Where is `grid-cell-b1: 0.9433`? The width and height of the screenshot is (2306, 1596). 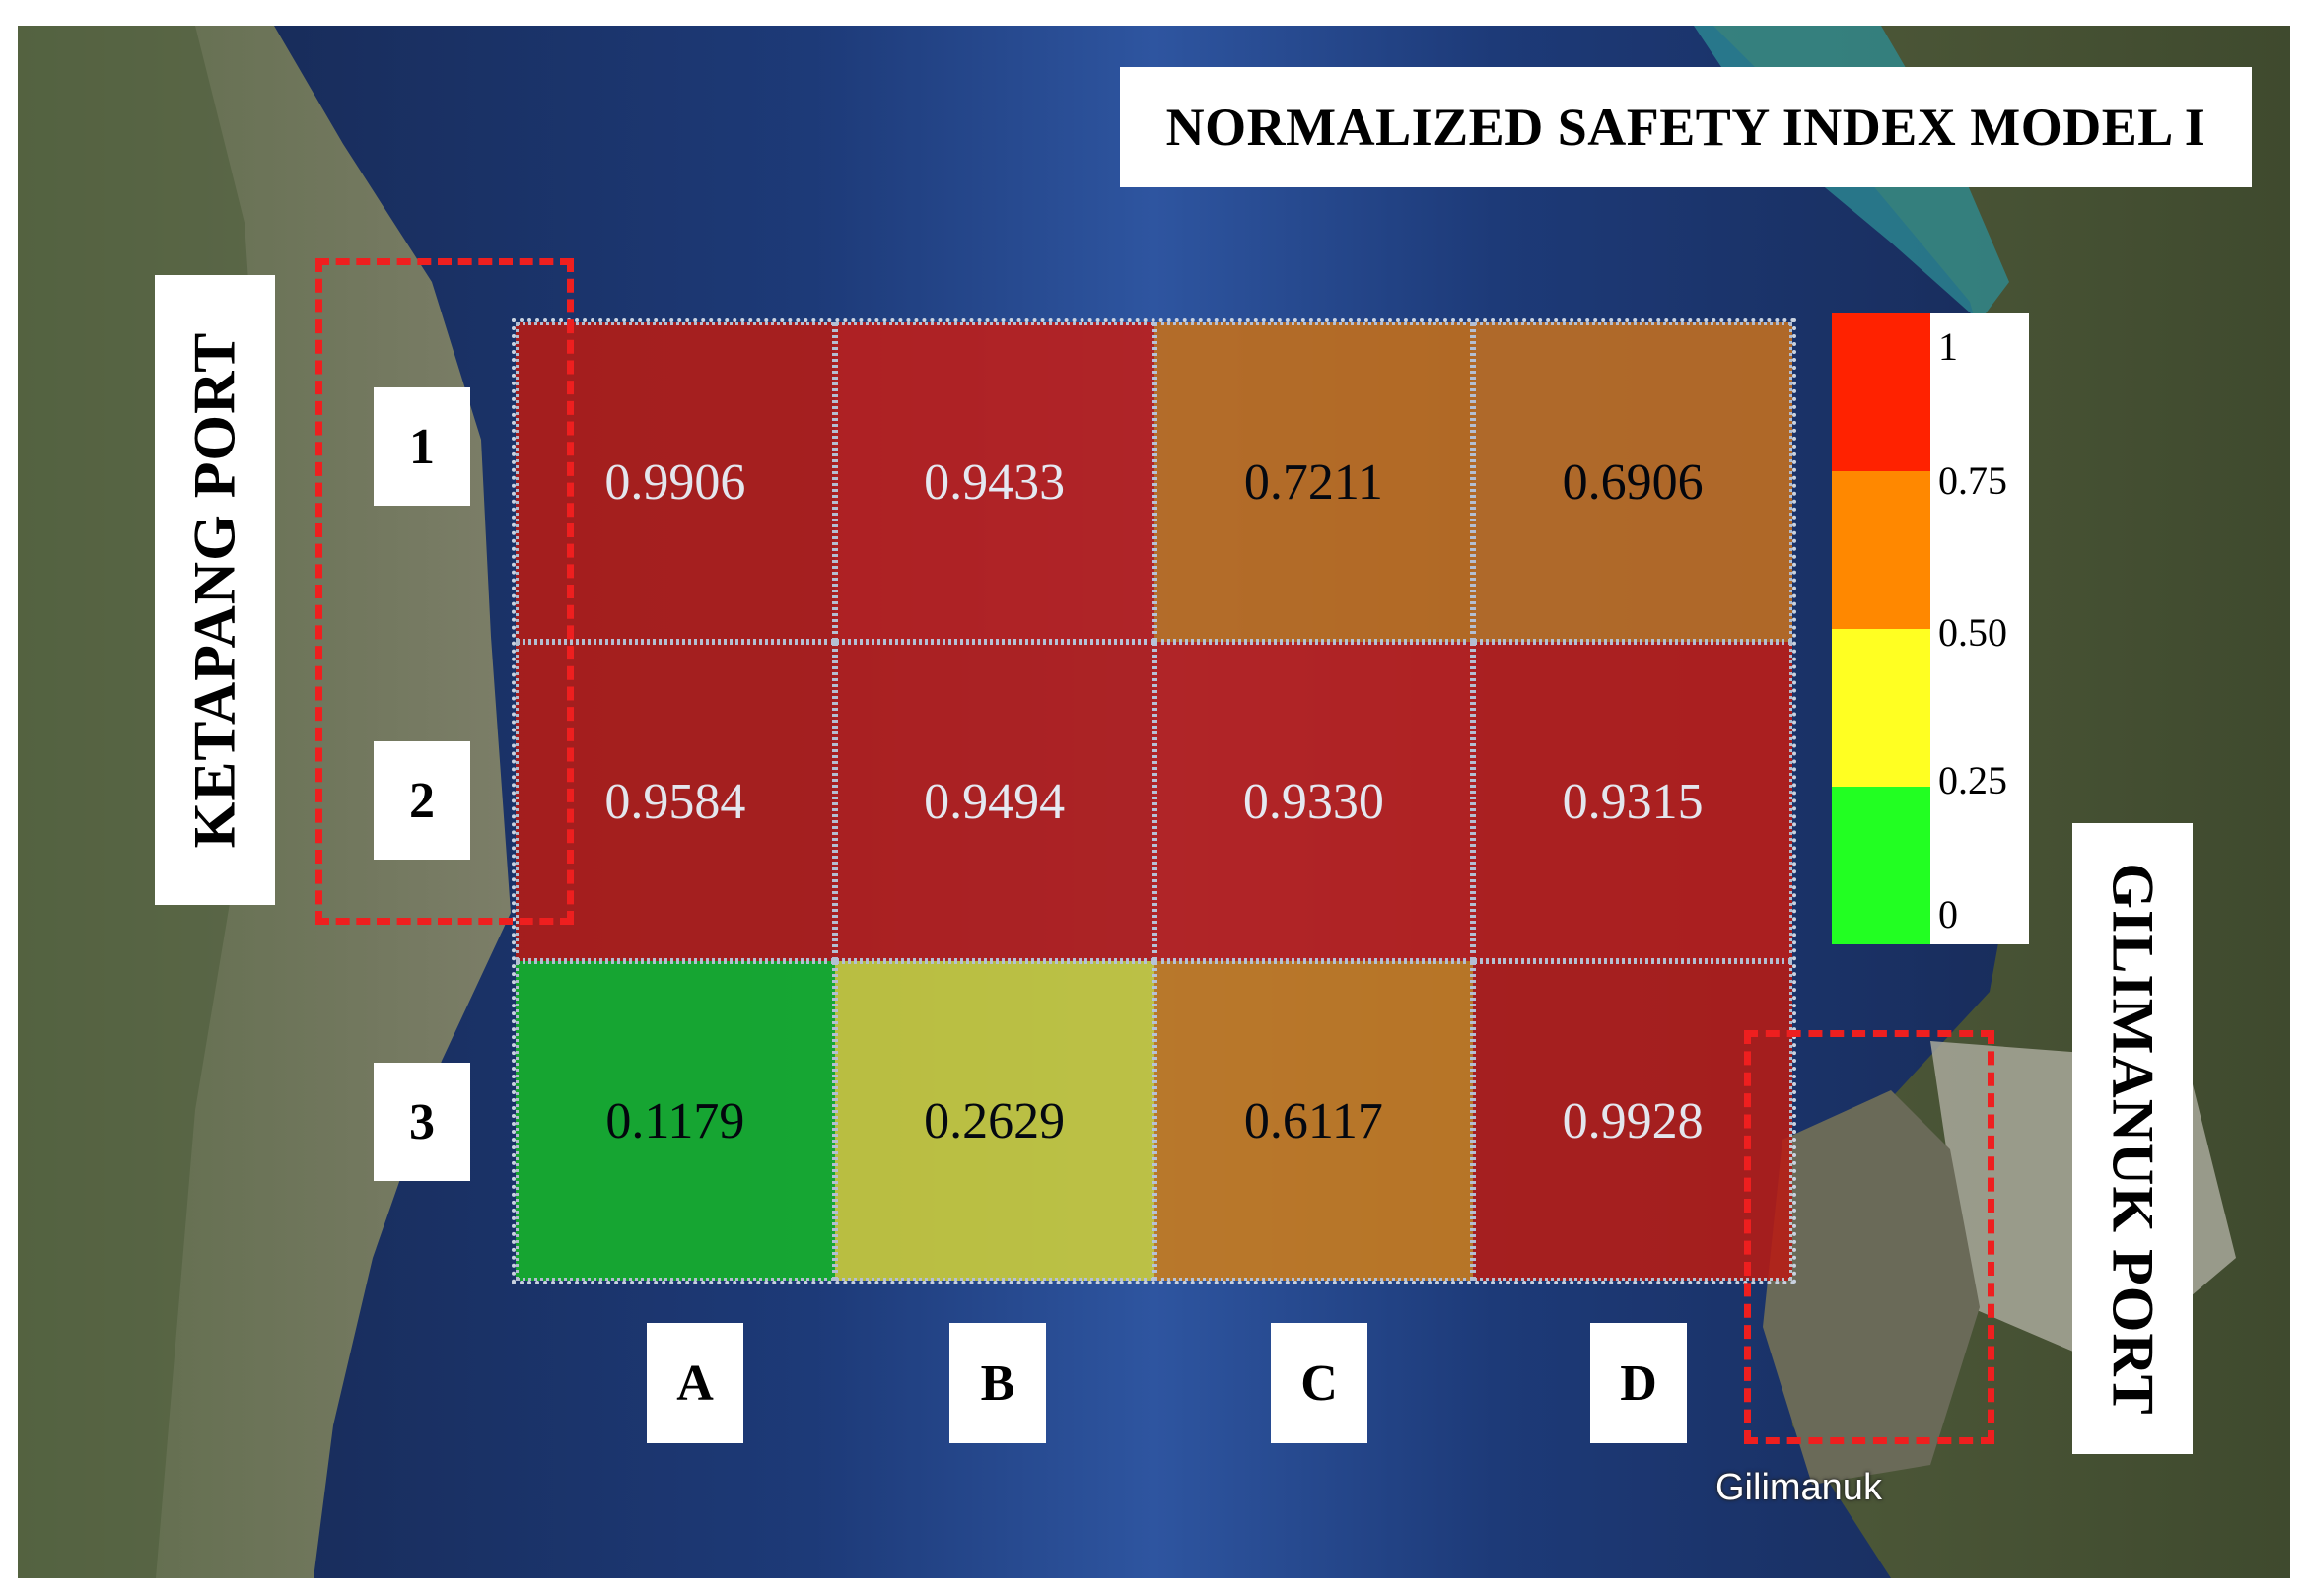 grid-cell-b1: 0.9433 is located at coordinates (994, 482).